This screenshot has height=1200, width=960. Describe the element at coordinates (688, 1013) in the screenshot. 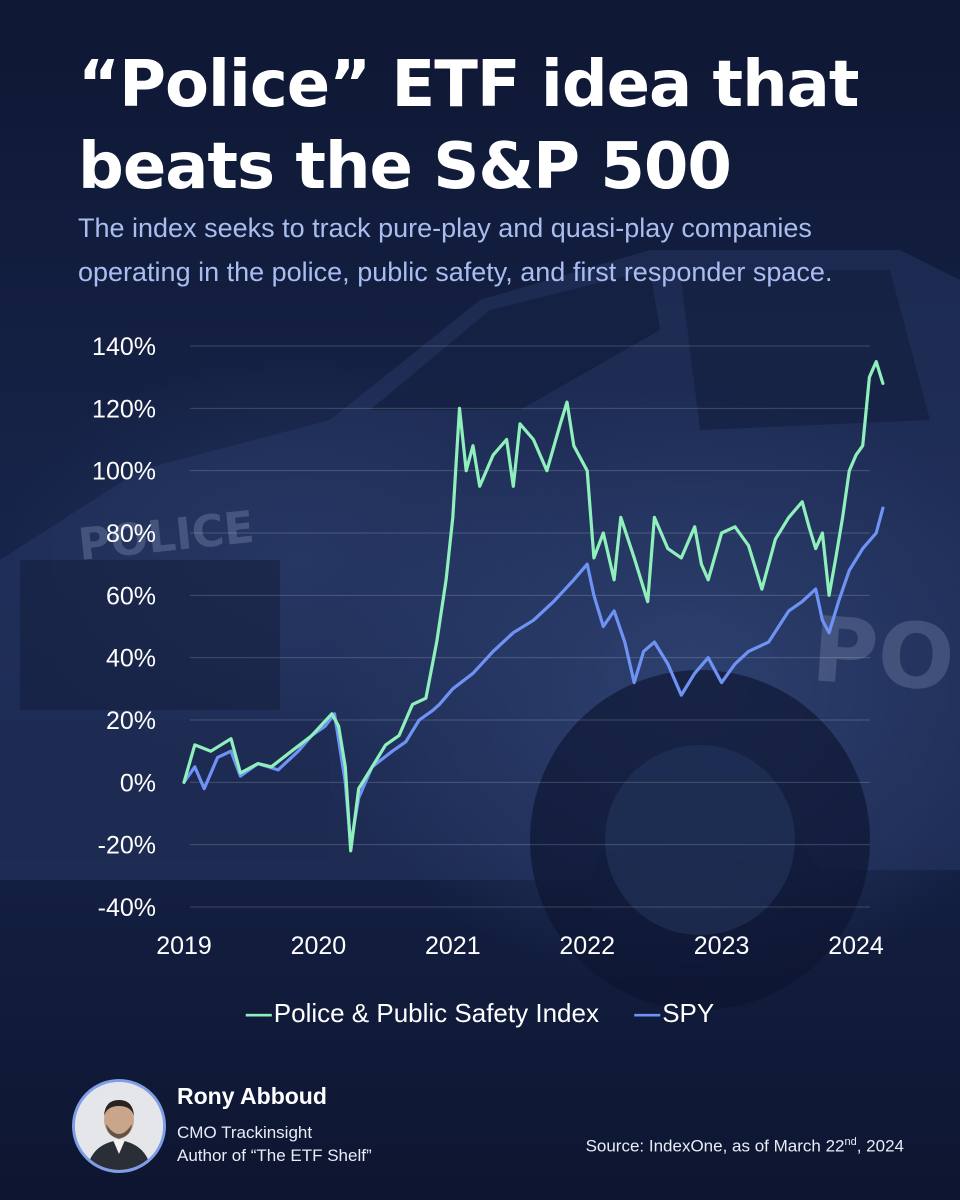

I see `legend-label-spy: SPY` at that location.